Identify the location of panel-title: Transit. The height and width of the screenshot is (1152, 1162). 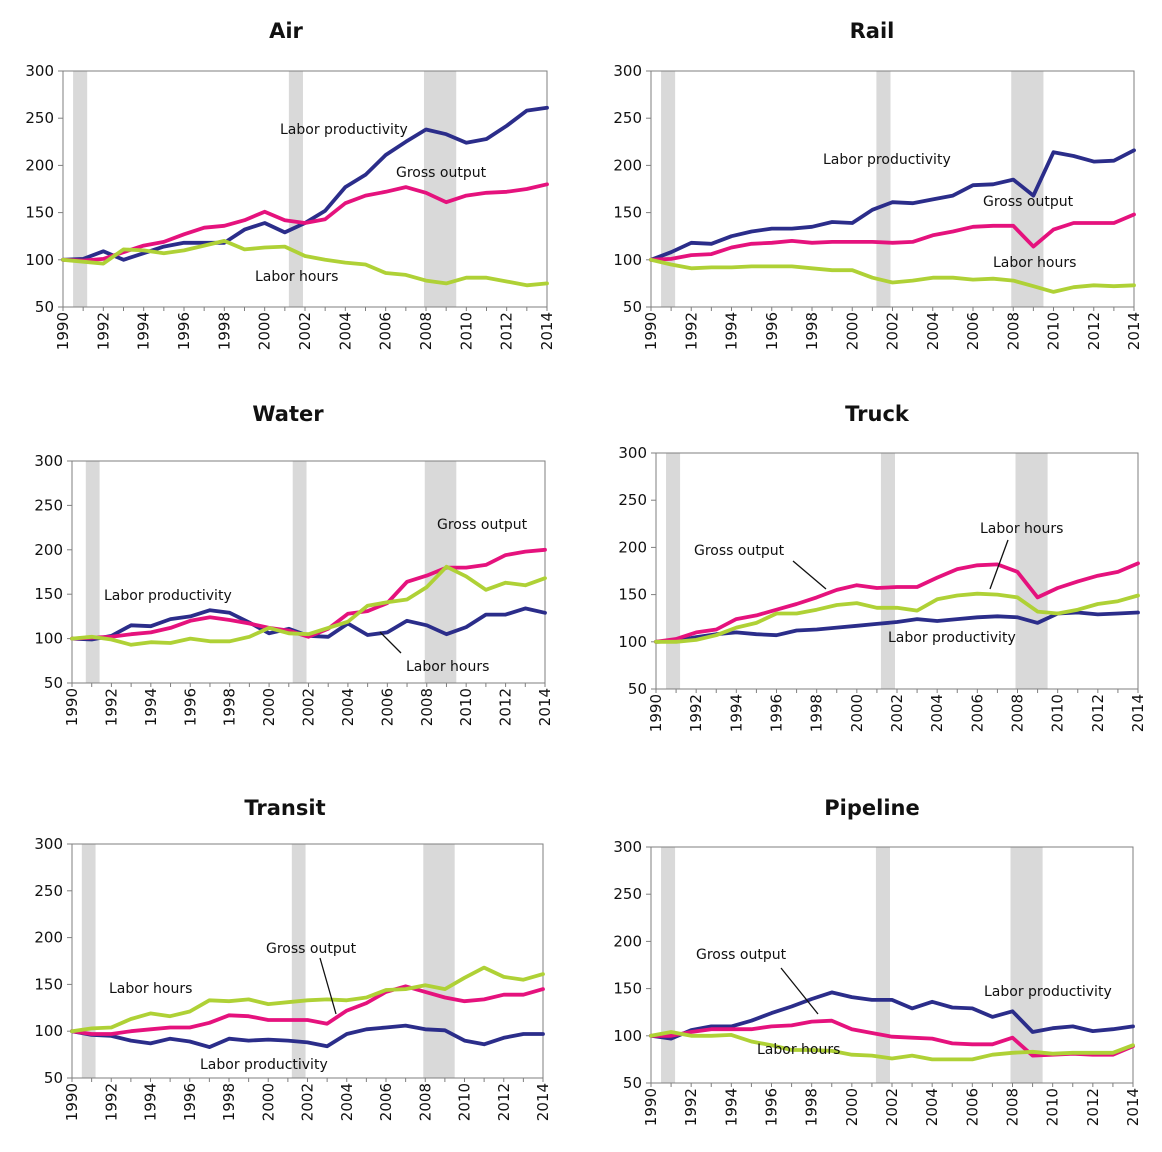
(284, 808).